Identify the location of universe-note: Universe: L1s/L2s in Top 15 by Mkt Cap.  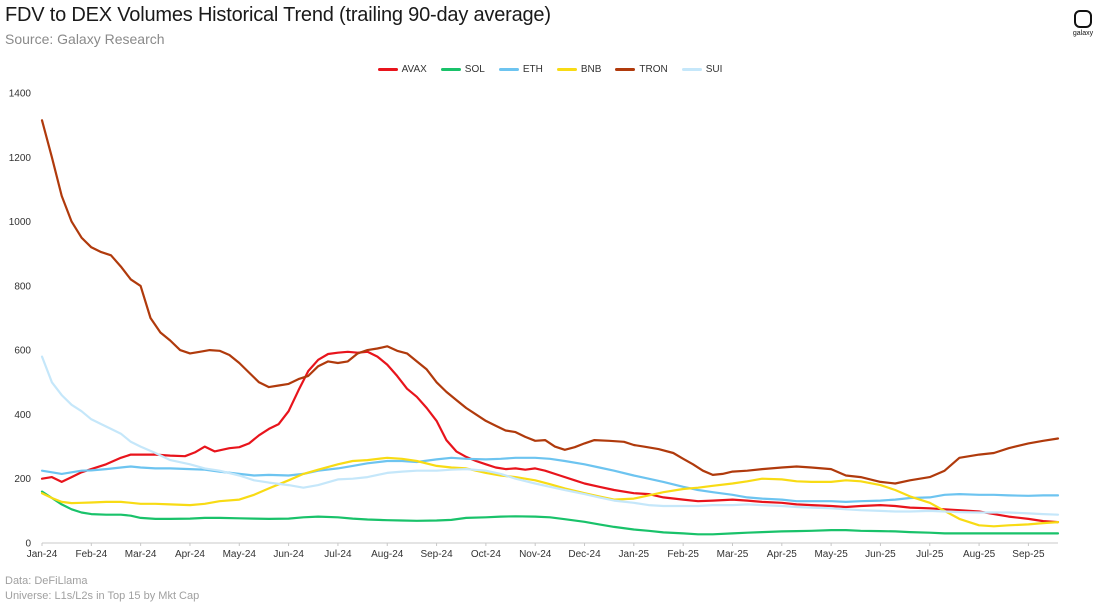
(102, 596).